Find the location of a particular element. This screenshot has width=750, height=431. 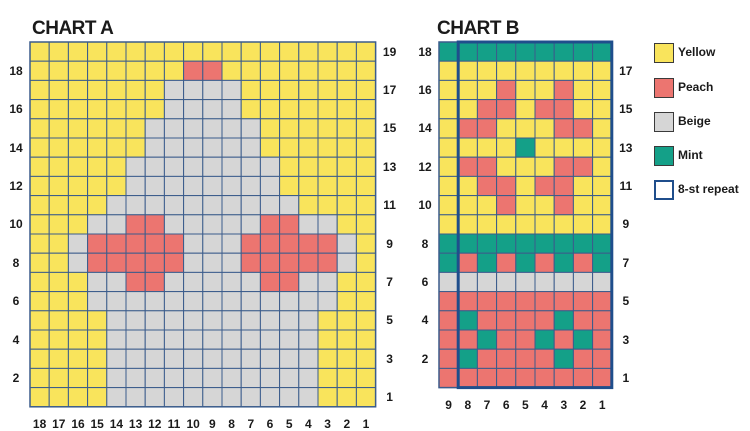

column-label: 2 is located at coordinates (583, 404).